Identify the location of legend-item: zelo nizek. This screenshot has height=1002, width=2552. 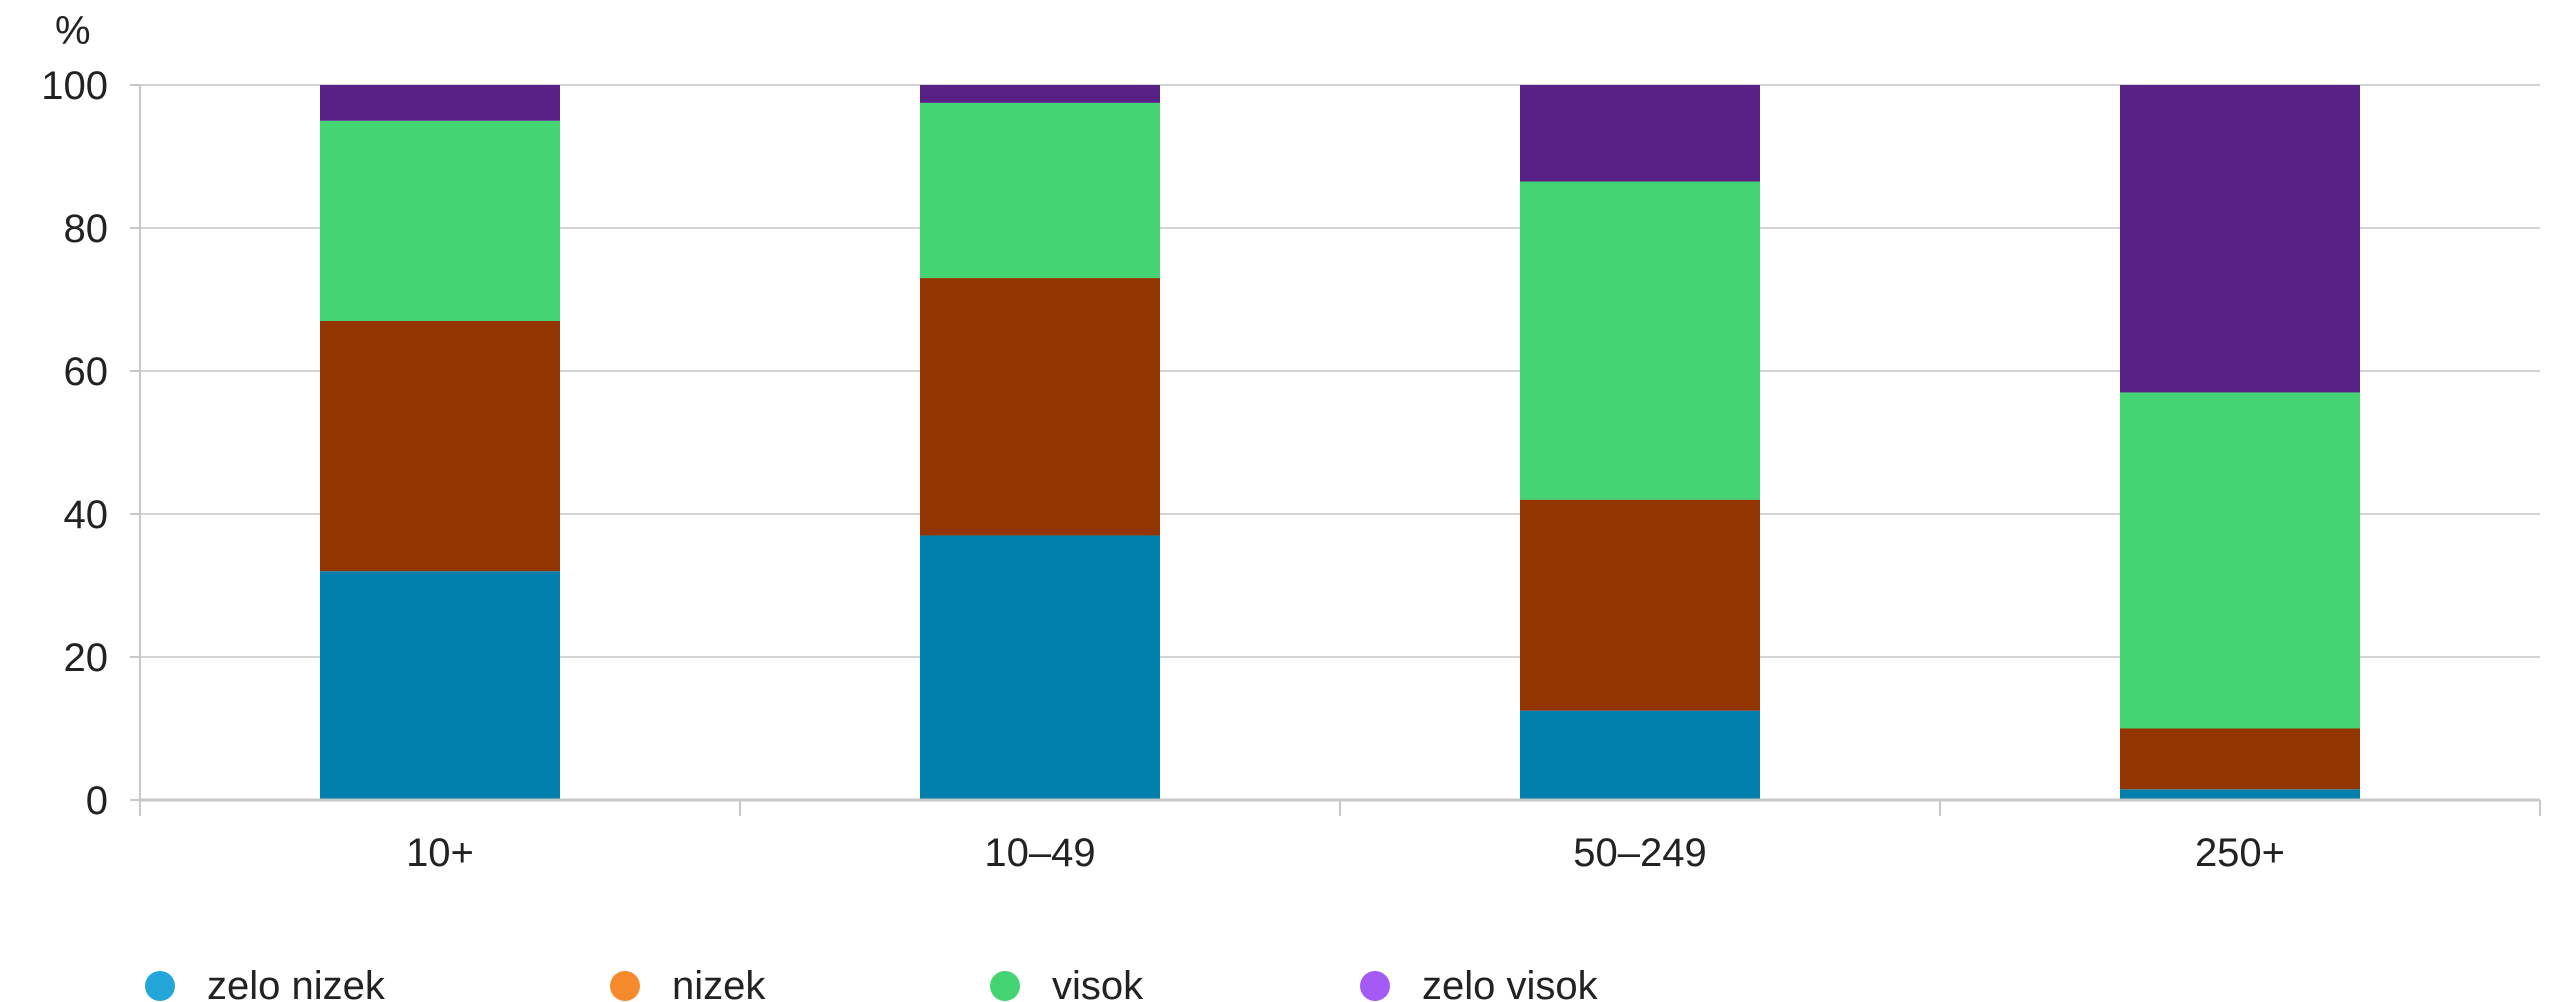
(265, 983).